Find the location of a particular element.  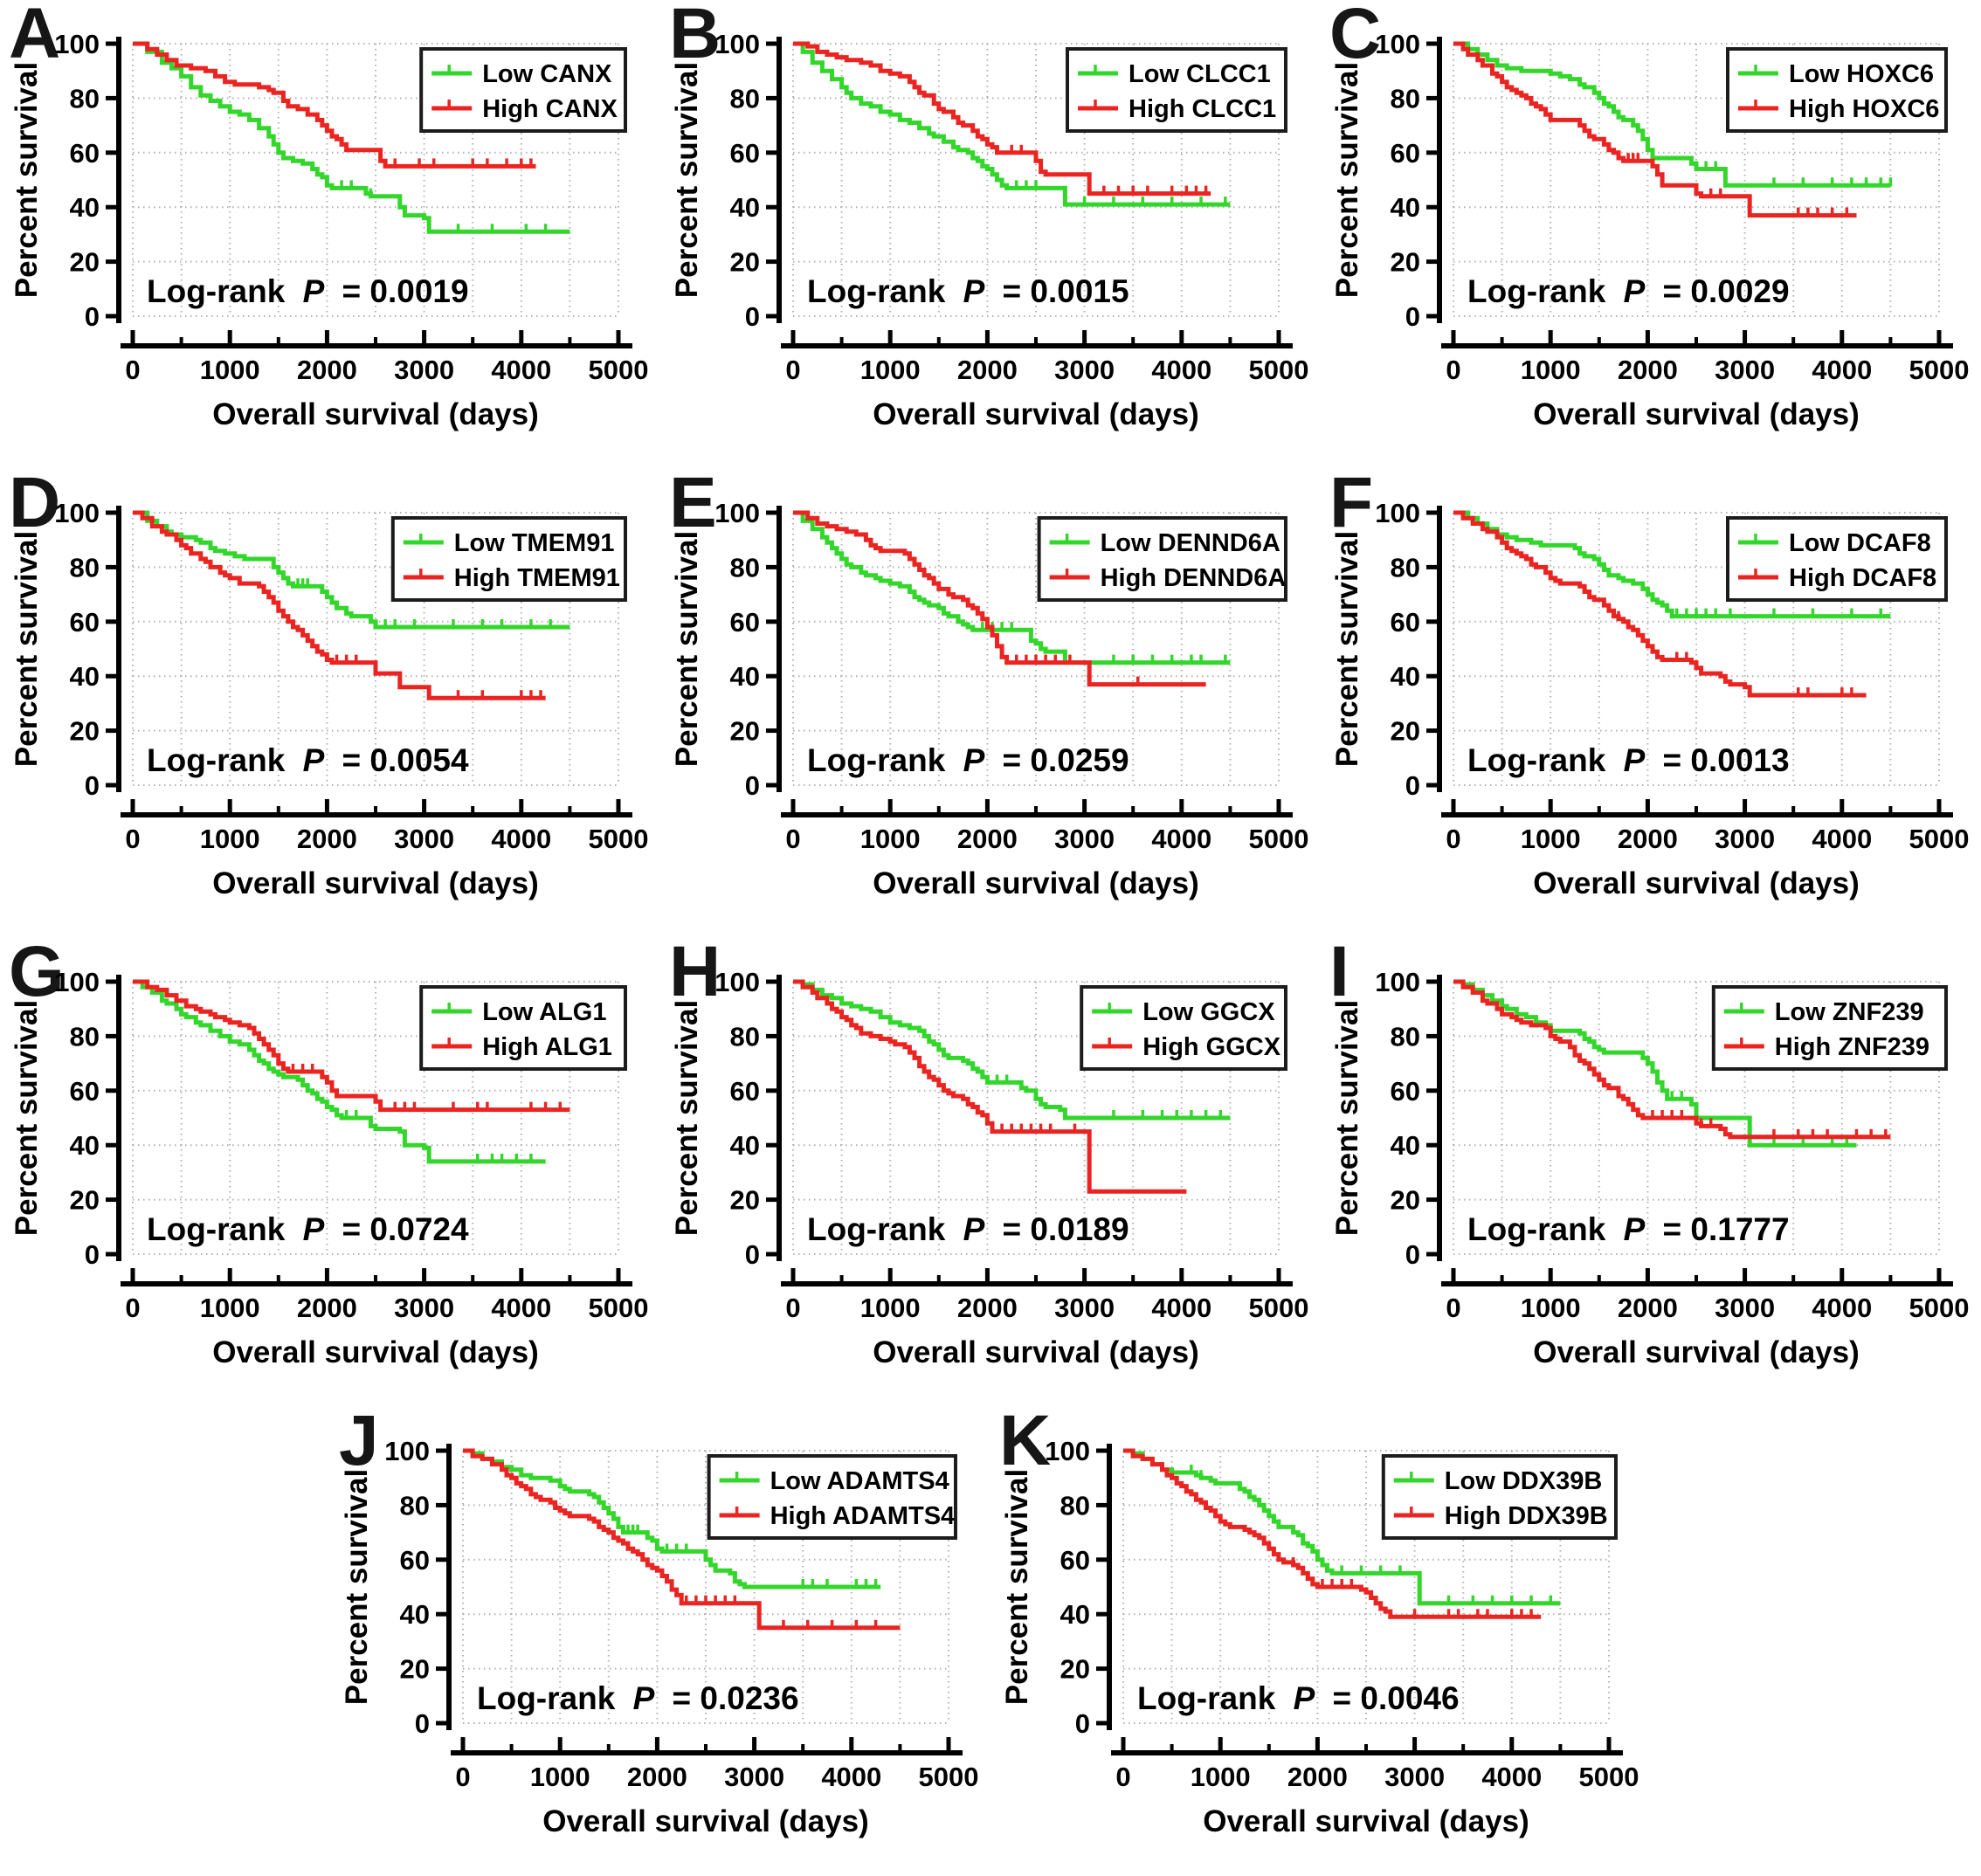

legend: Low DCAF8 High DCAF8 is located at coordinates (1837, 559).